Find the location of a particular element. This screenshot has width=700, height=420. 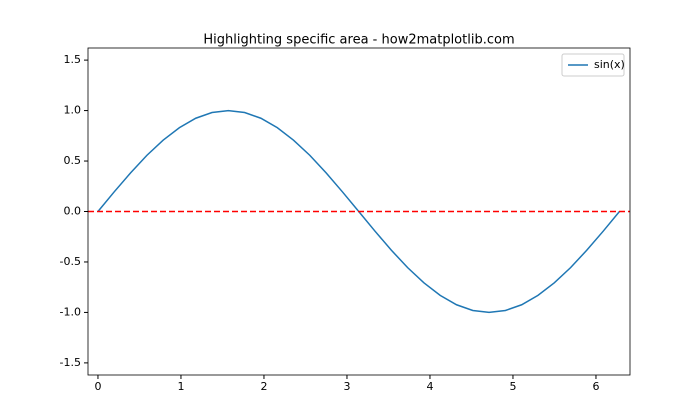

x-tick-label: 3 is located at coordinates (346, 386).